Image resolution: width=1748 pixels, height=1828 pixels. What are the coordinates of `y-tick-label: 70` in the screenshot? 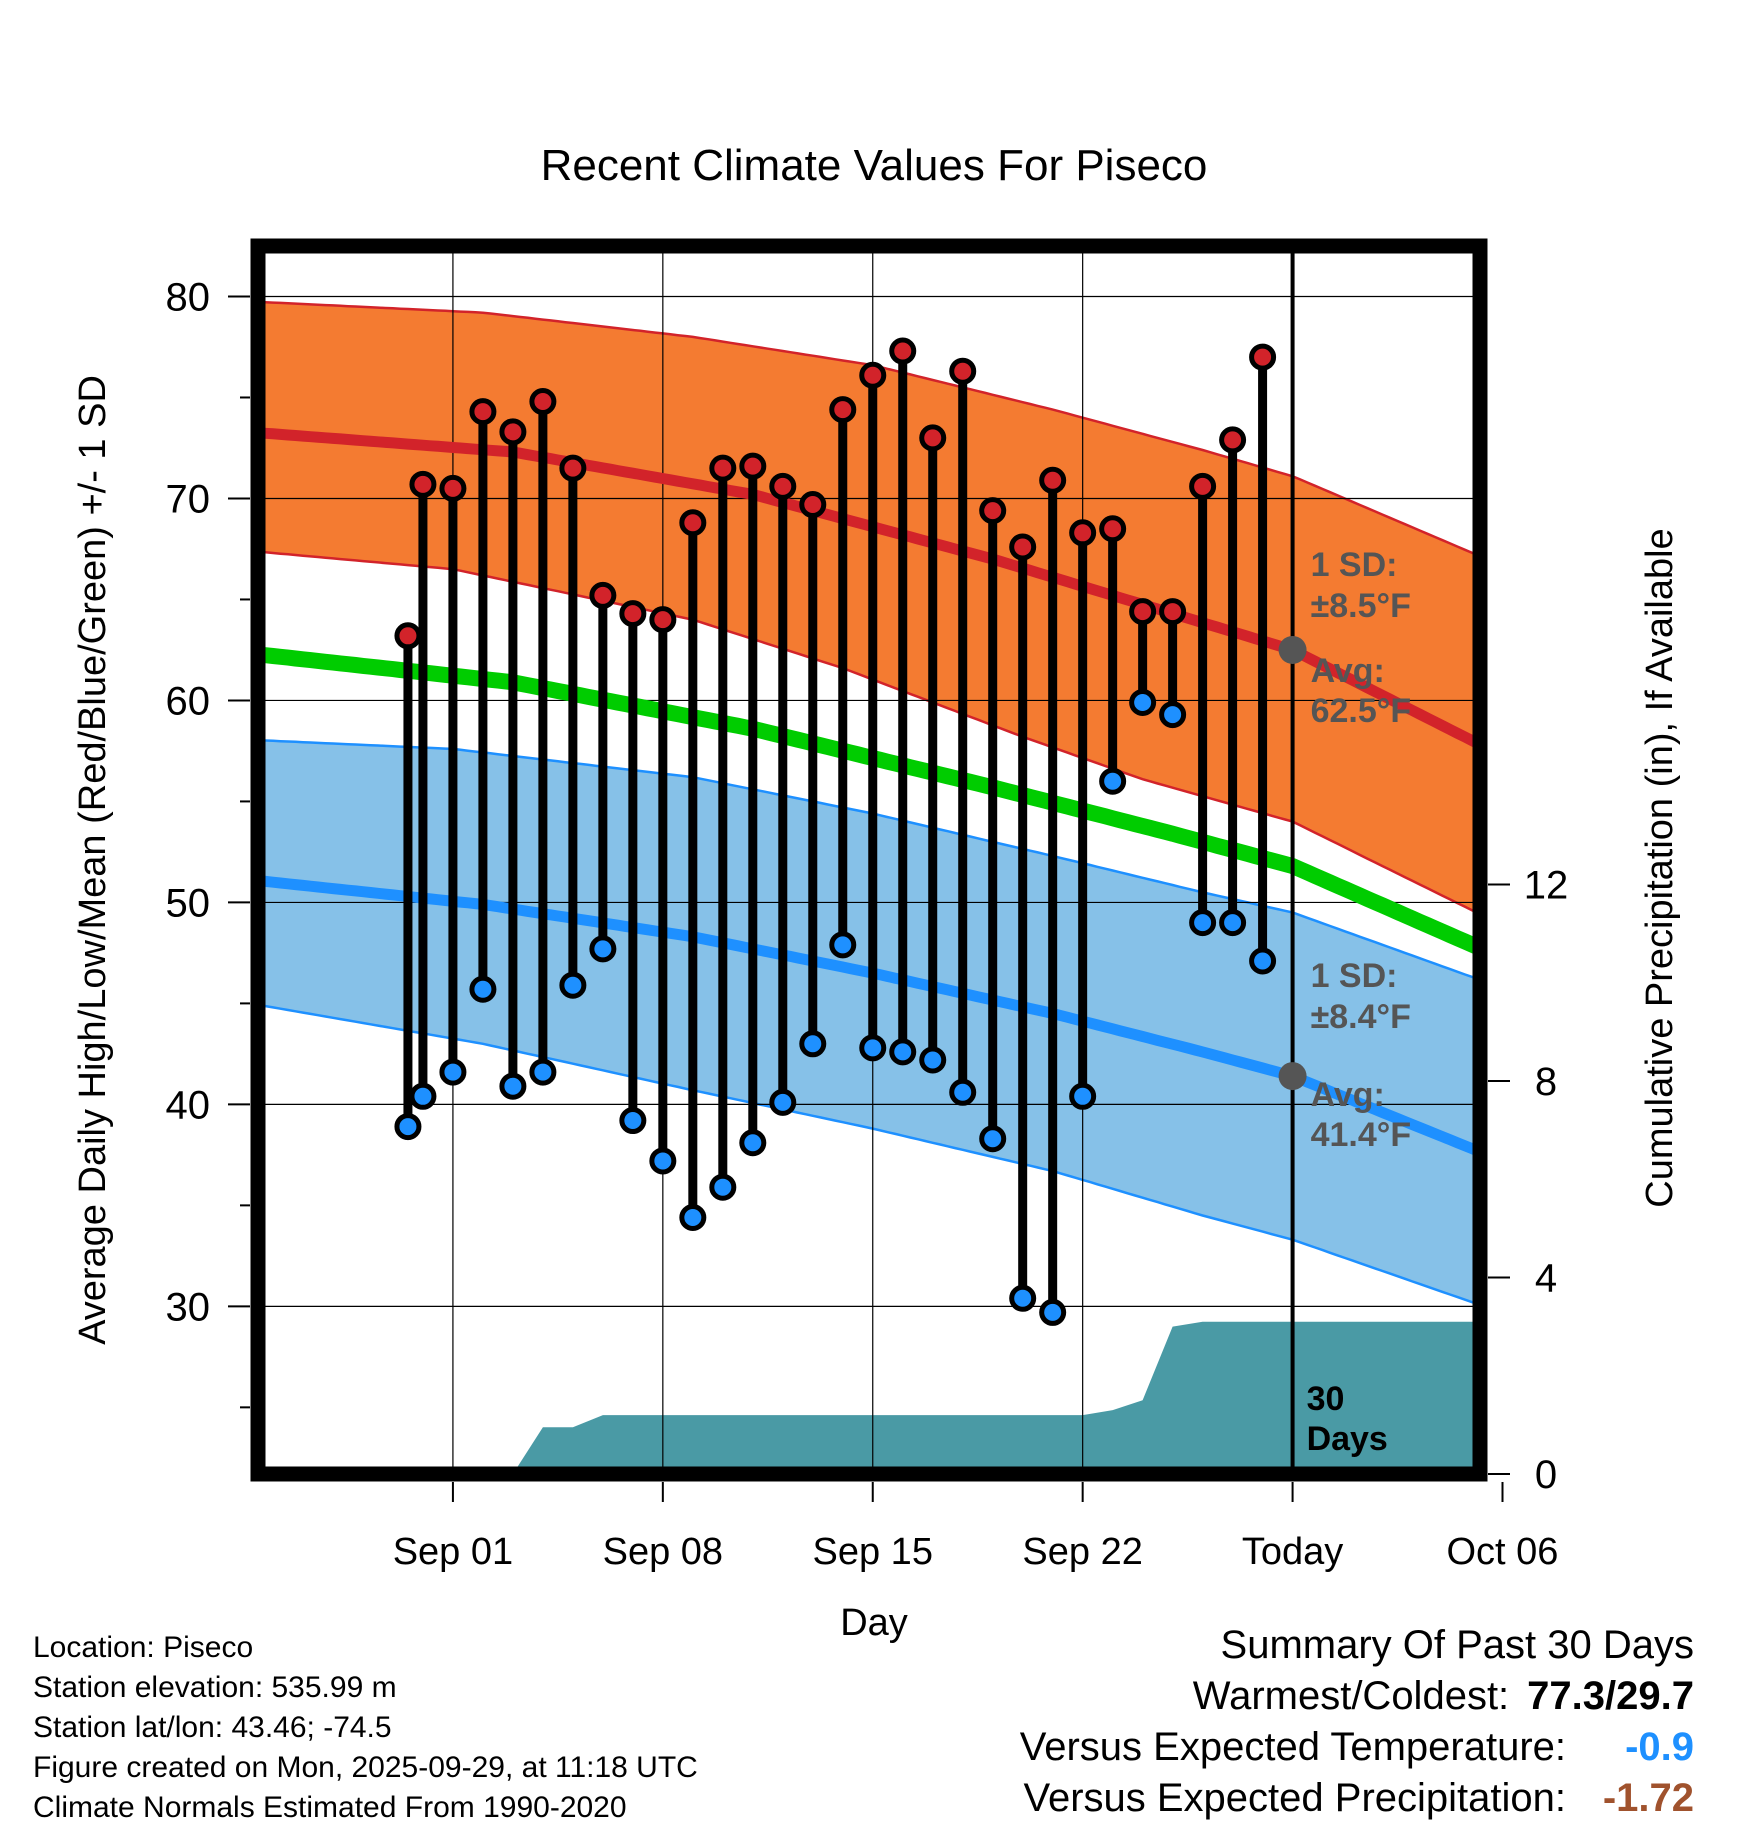 It's located at (188, 499).